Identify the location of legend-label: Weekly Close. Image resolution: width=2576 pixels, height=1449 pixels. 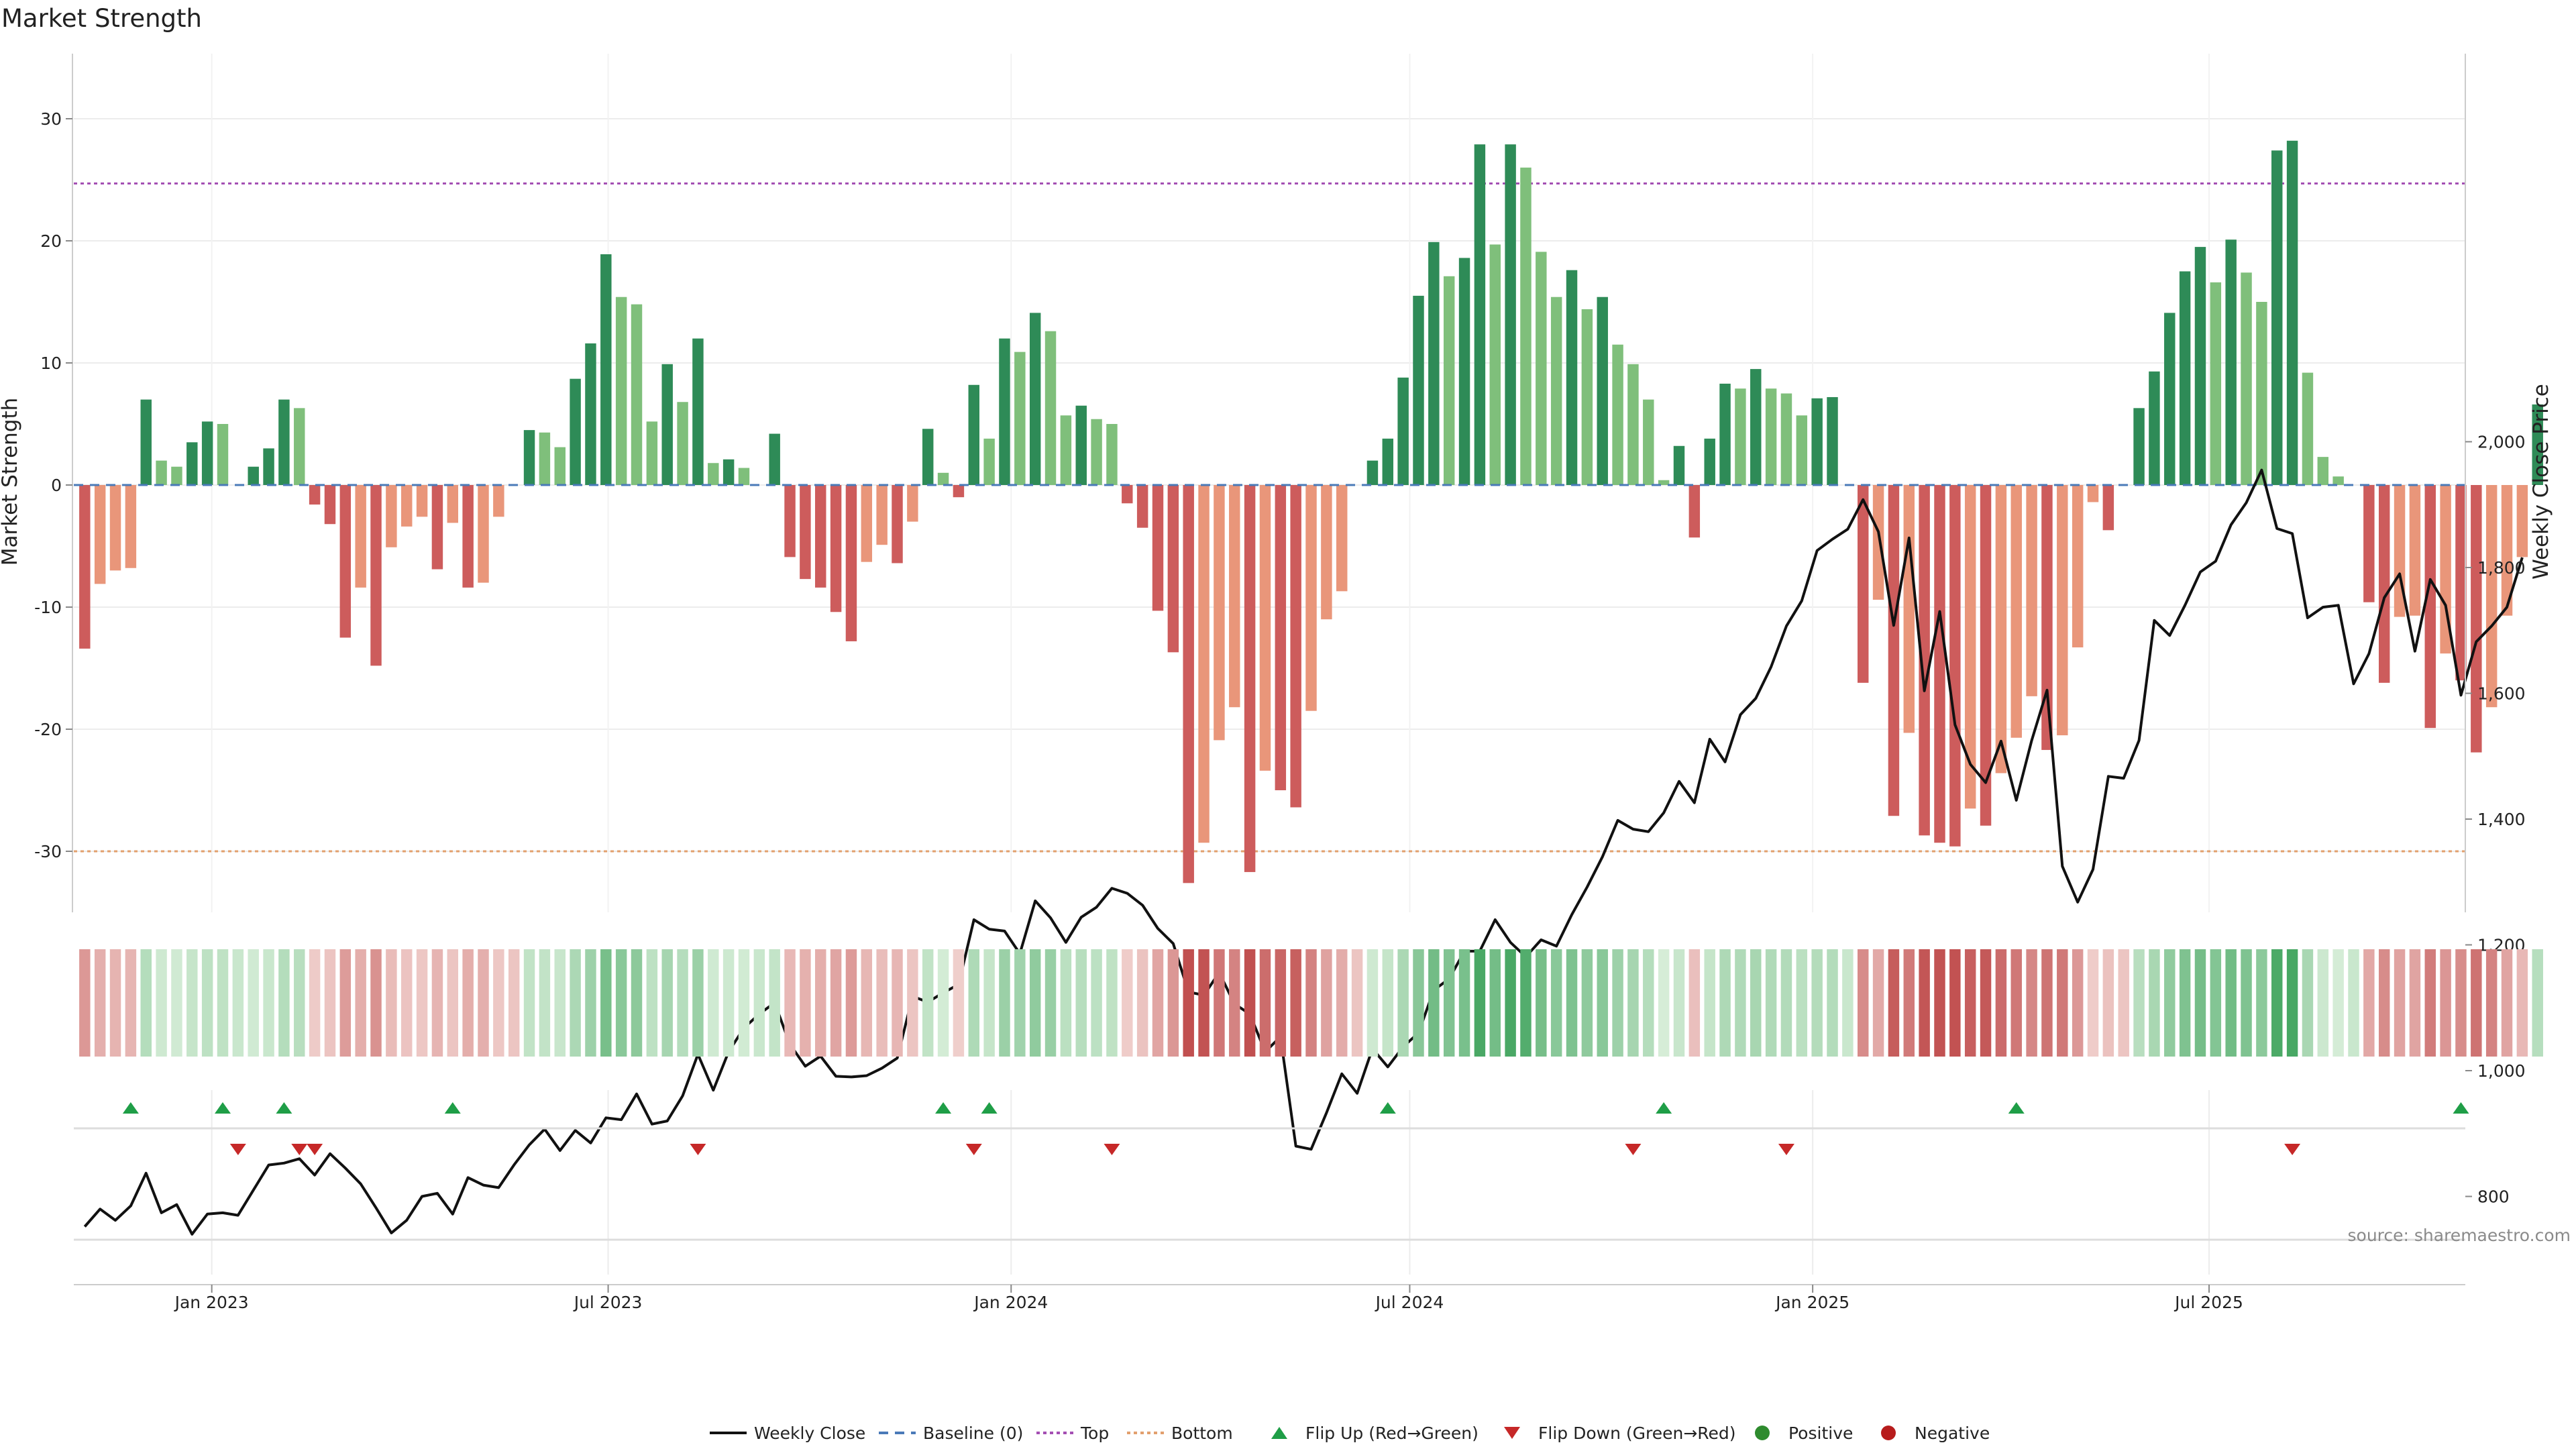
(809, 1433).